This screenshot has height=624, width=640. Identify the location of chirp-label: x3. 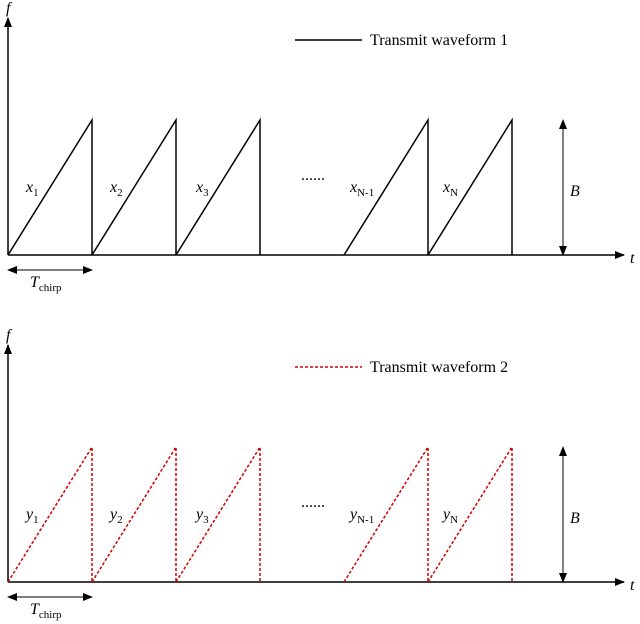
(202, 189).